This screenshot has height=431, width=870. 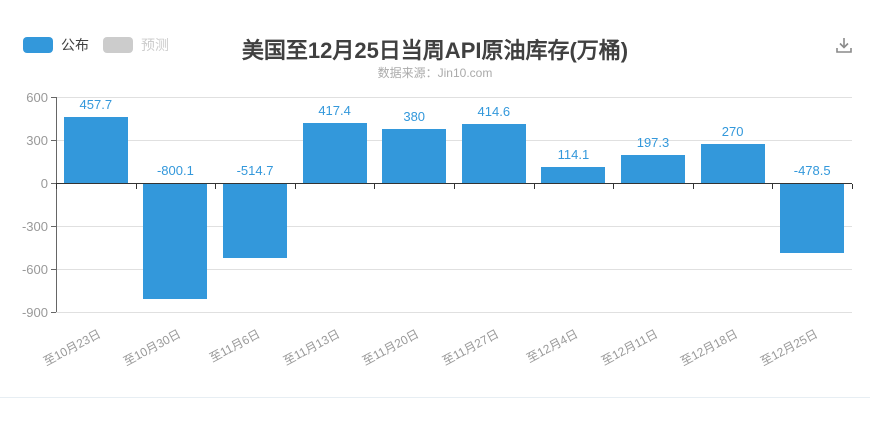 I want to click on bar-value-label: -800.1, so click(x=175, y=170).